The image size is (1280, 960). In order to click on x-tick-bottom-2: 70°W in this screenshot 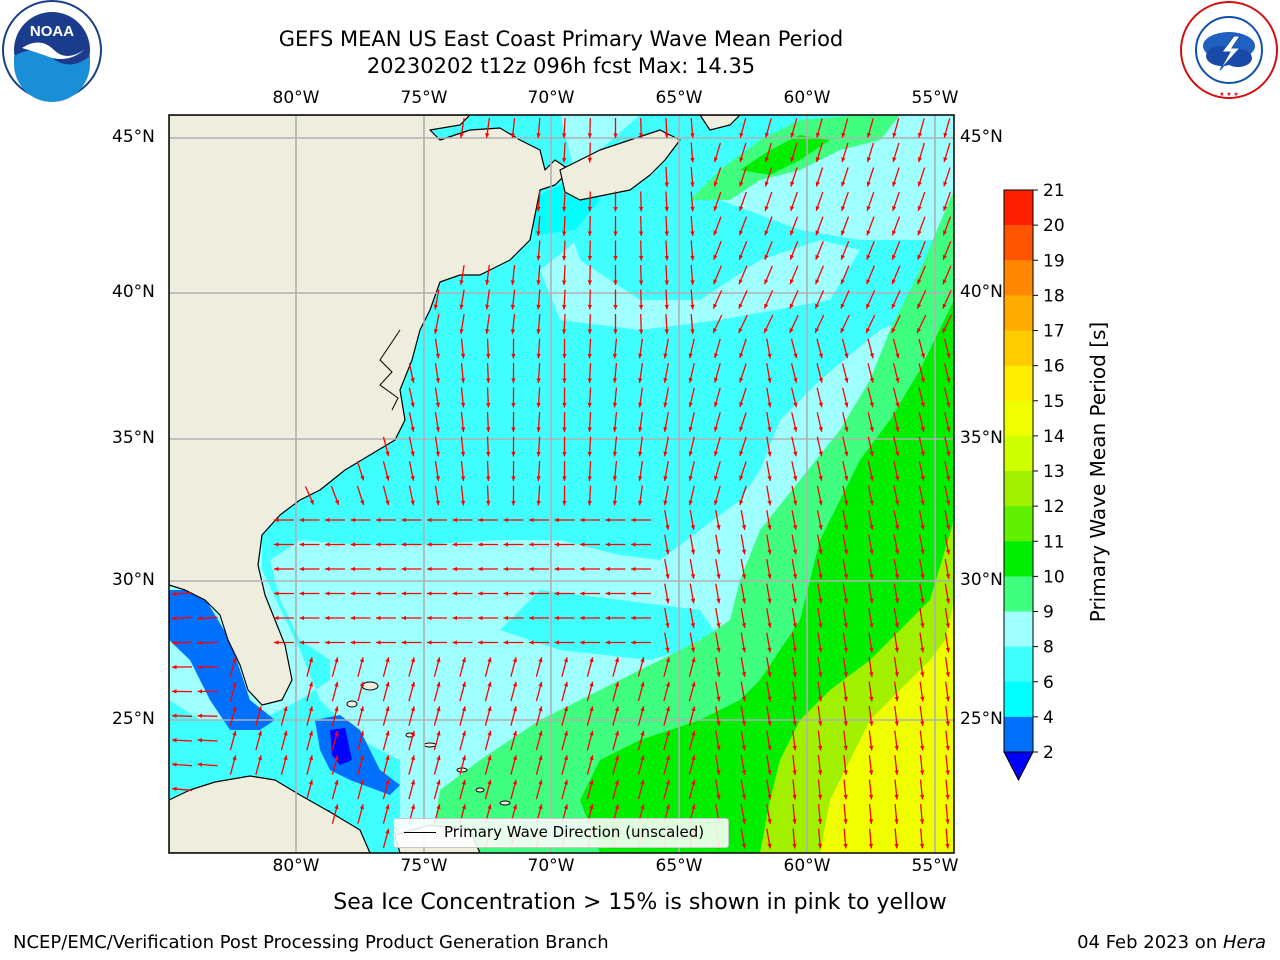, I will do `click(551, 866)`.